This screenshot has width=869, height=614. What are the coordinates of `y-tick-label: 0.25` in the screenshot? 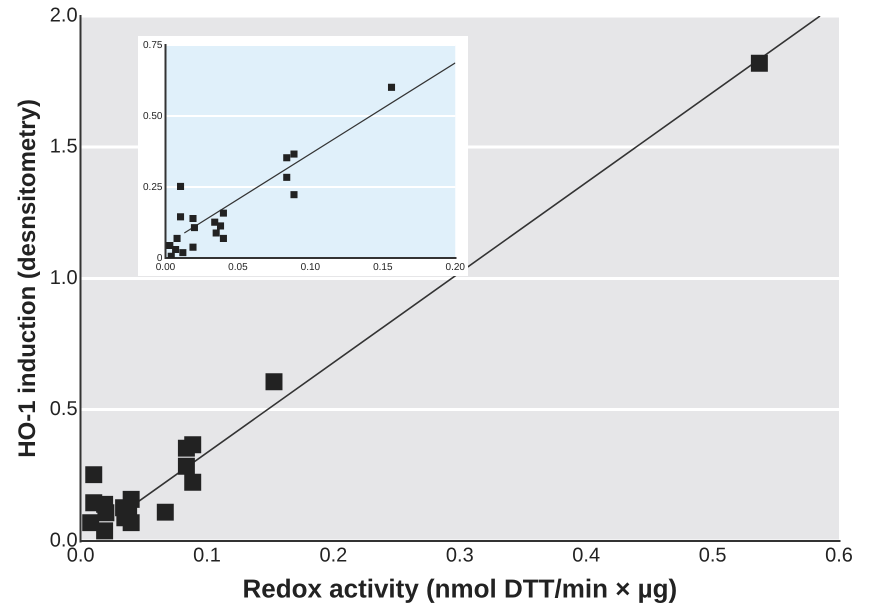 It's located at (152, 187).